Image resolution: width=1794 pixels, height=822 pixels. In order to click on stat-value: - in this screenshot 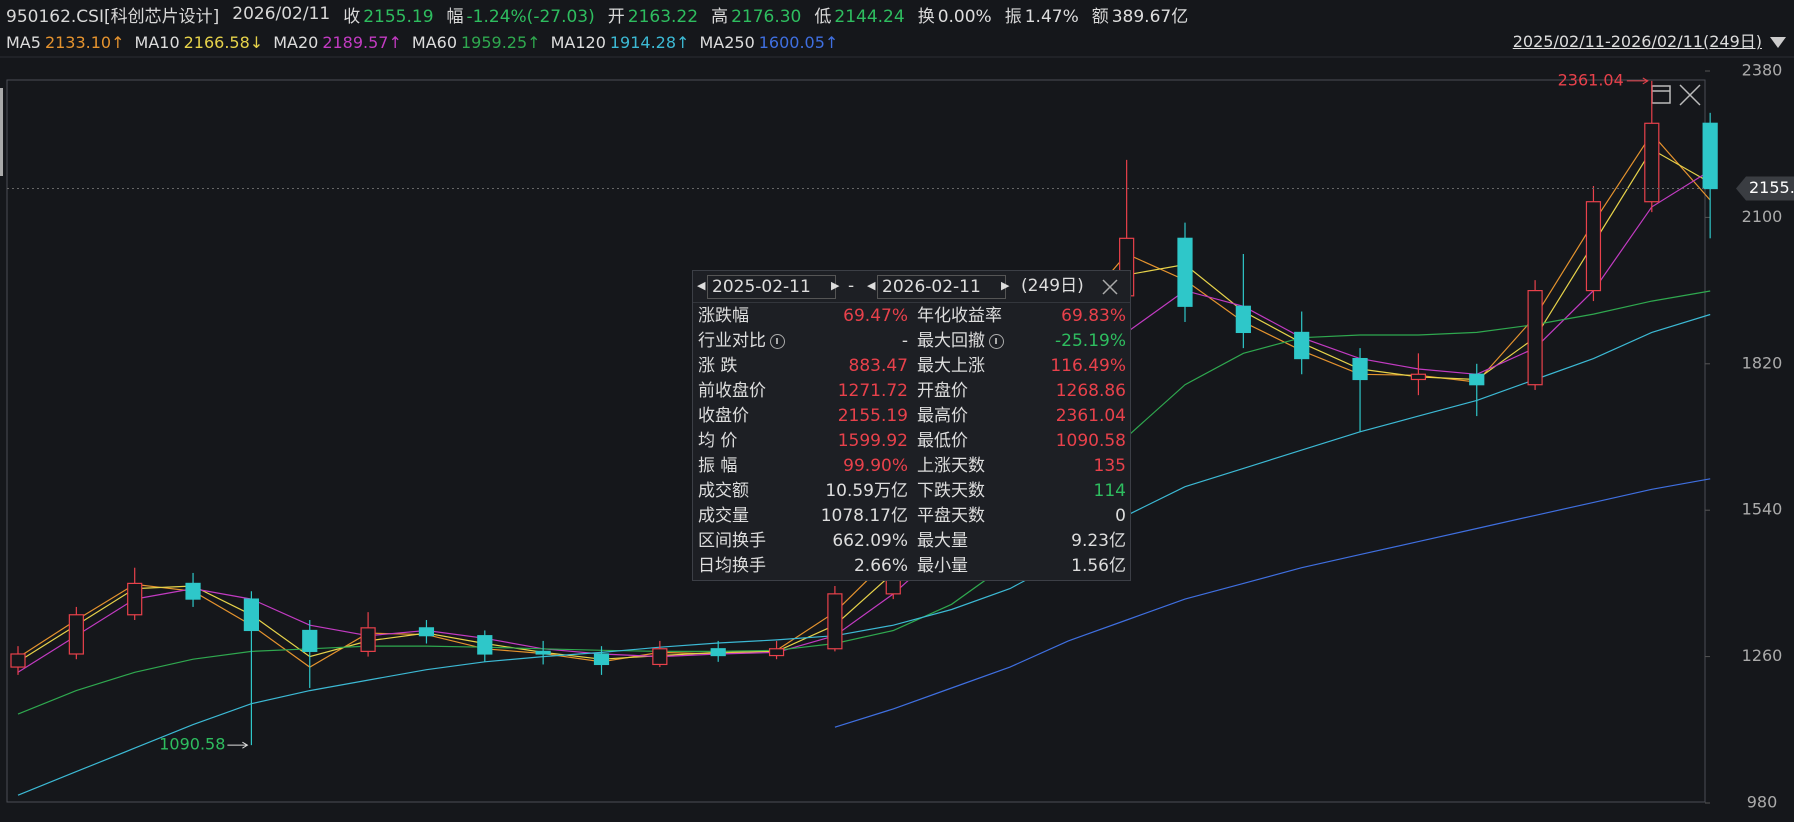, I will do `click(904, 341)`.